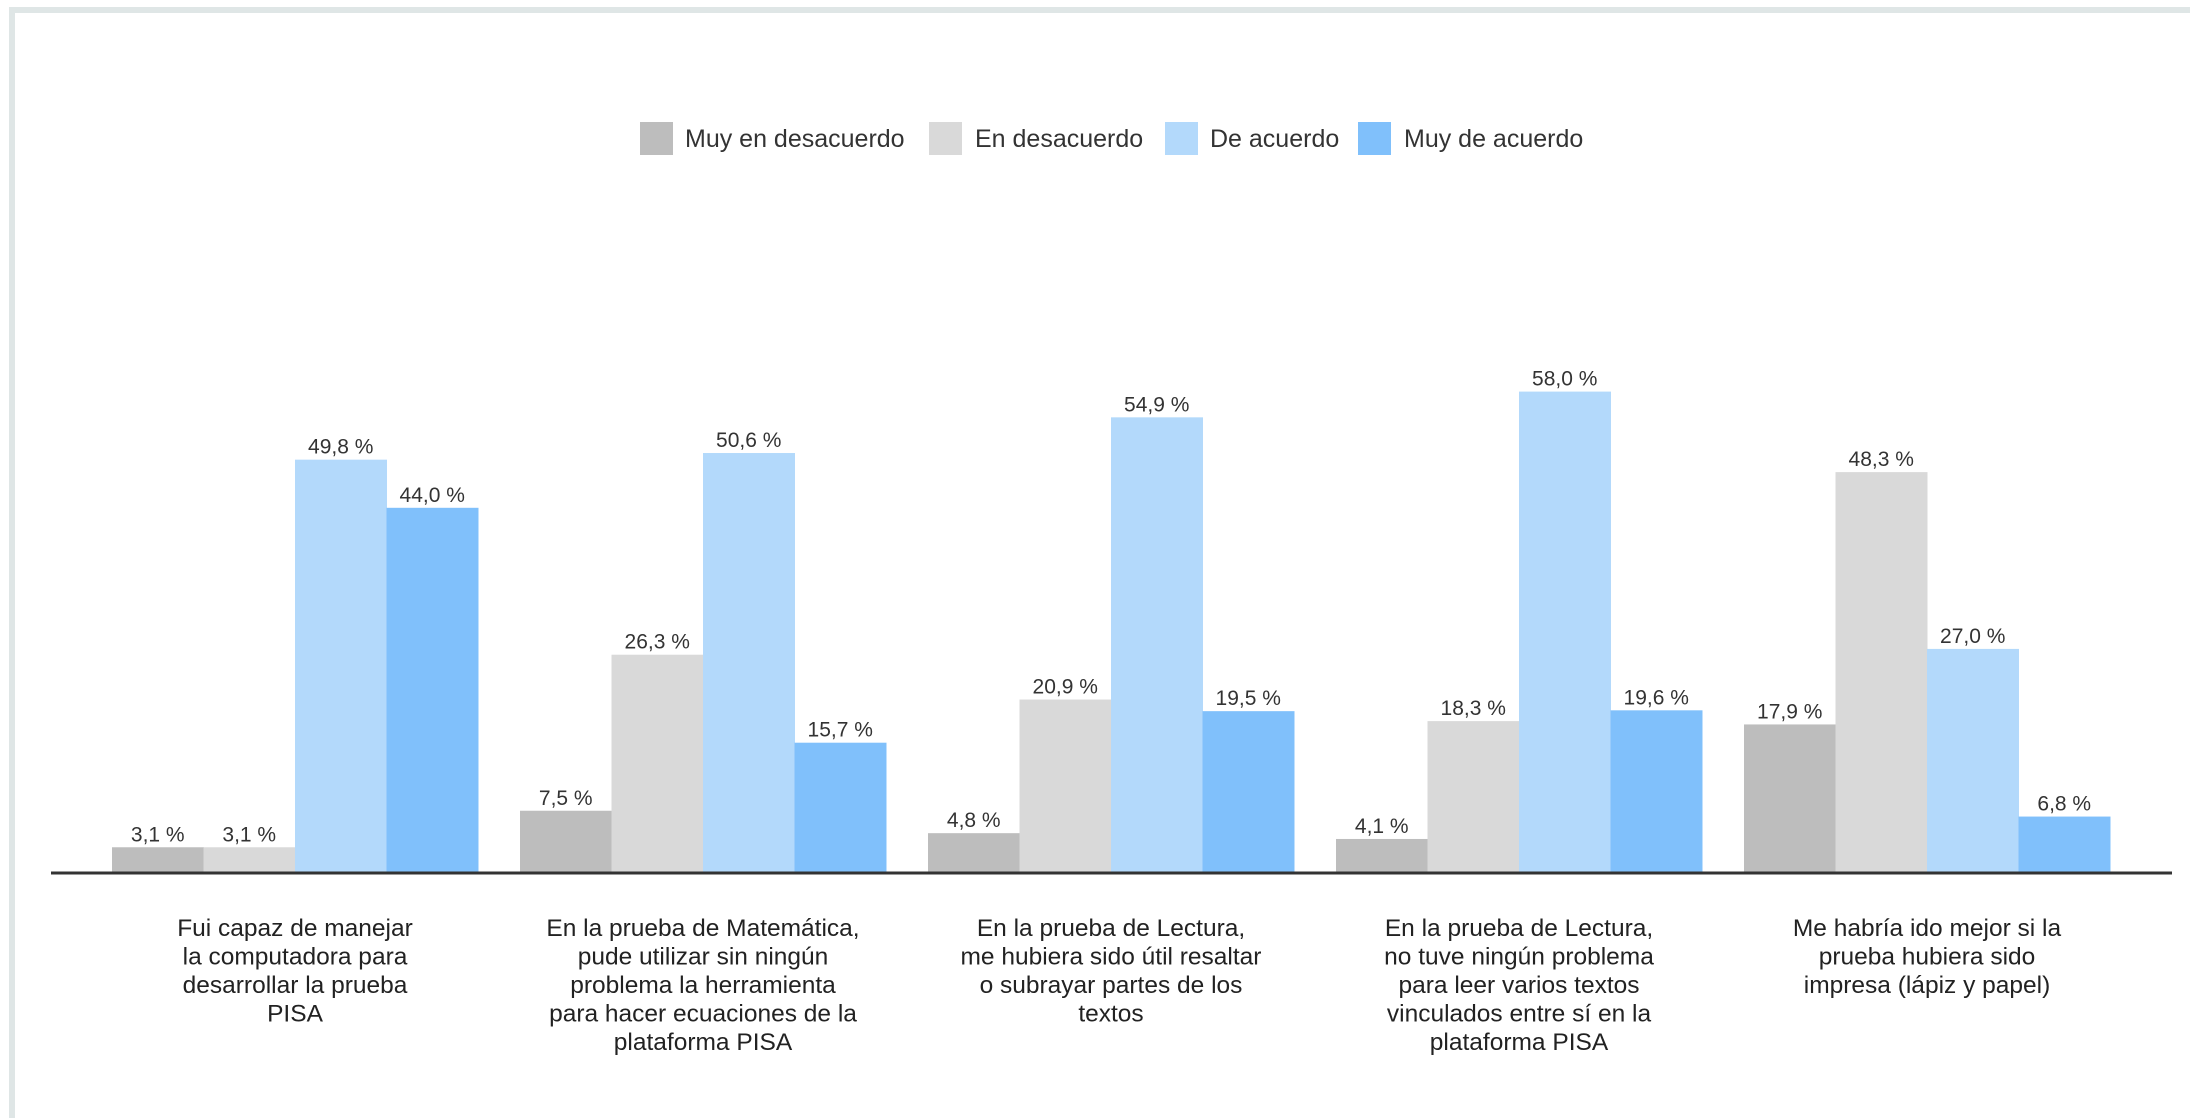 The image size is (2190, 1118). What do you see at coordinates (1473, 708) in the screenshot?
I see `data-label-en-desacuerdo-4: 18,3 %` at bounding box center [1473, 708].